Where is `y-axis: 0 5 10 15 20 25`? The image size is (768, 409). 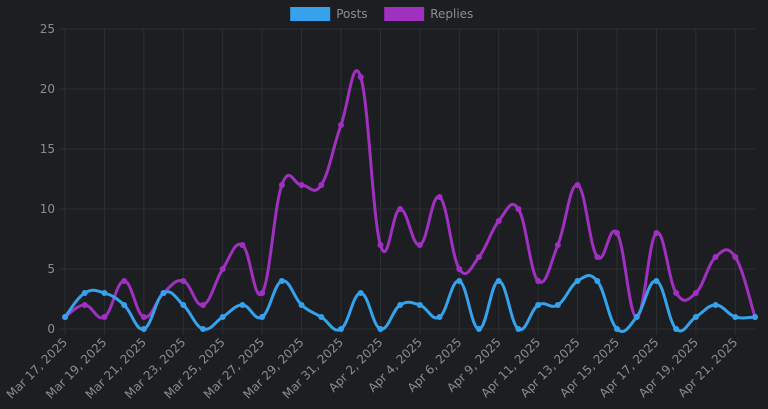 y-axis: 0 5 10 15 20 25 is located at coordinates (47, 179).